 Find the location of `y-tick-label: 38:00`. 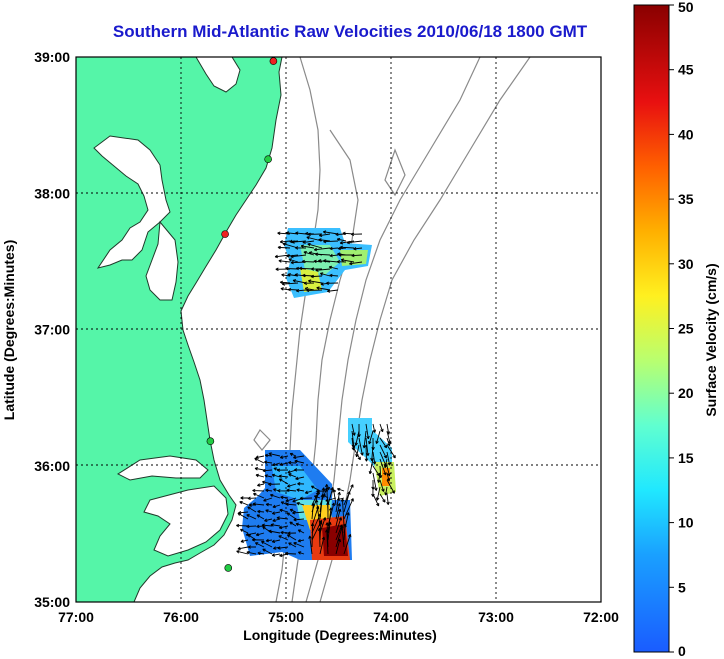

y-tick-label: 38:00 is located at coordinates (52, 193).